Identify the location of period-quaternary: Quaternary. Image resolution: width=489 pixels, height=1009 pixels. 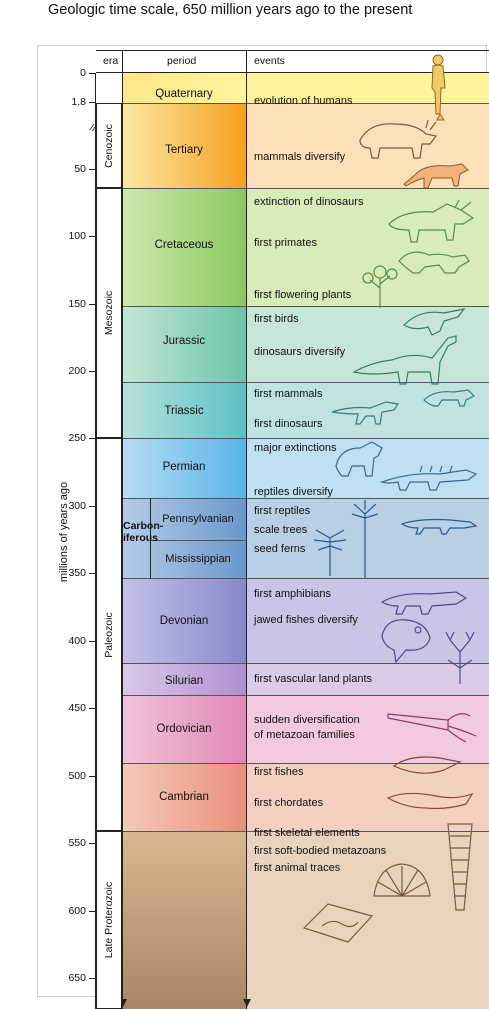
(184, 94).